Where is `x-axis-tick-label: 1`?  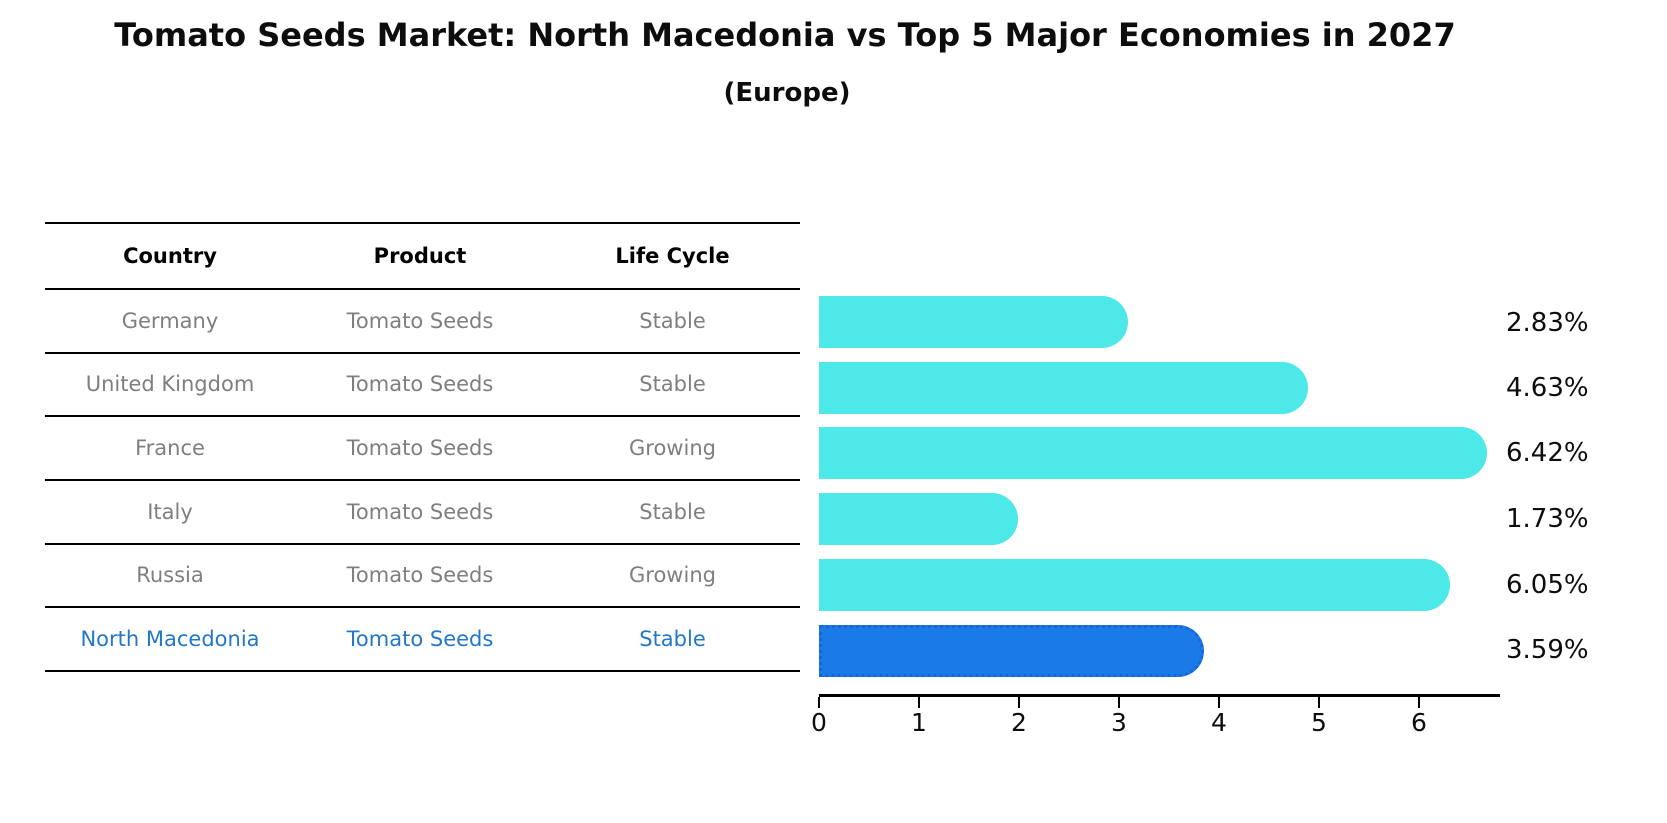 x-axis-tick-label: 1 is located at coordinates (919, 722).